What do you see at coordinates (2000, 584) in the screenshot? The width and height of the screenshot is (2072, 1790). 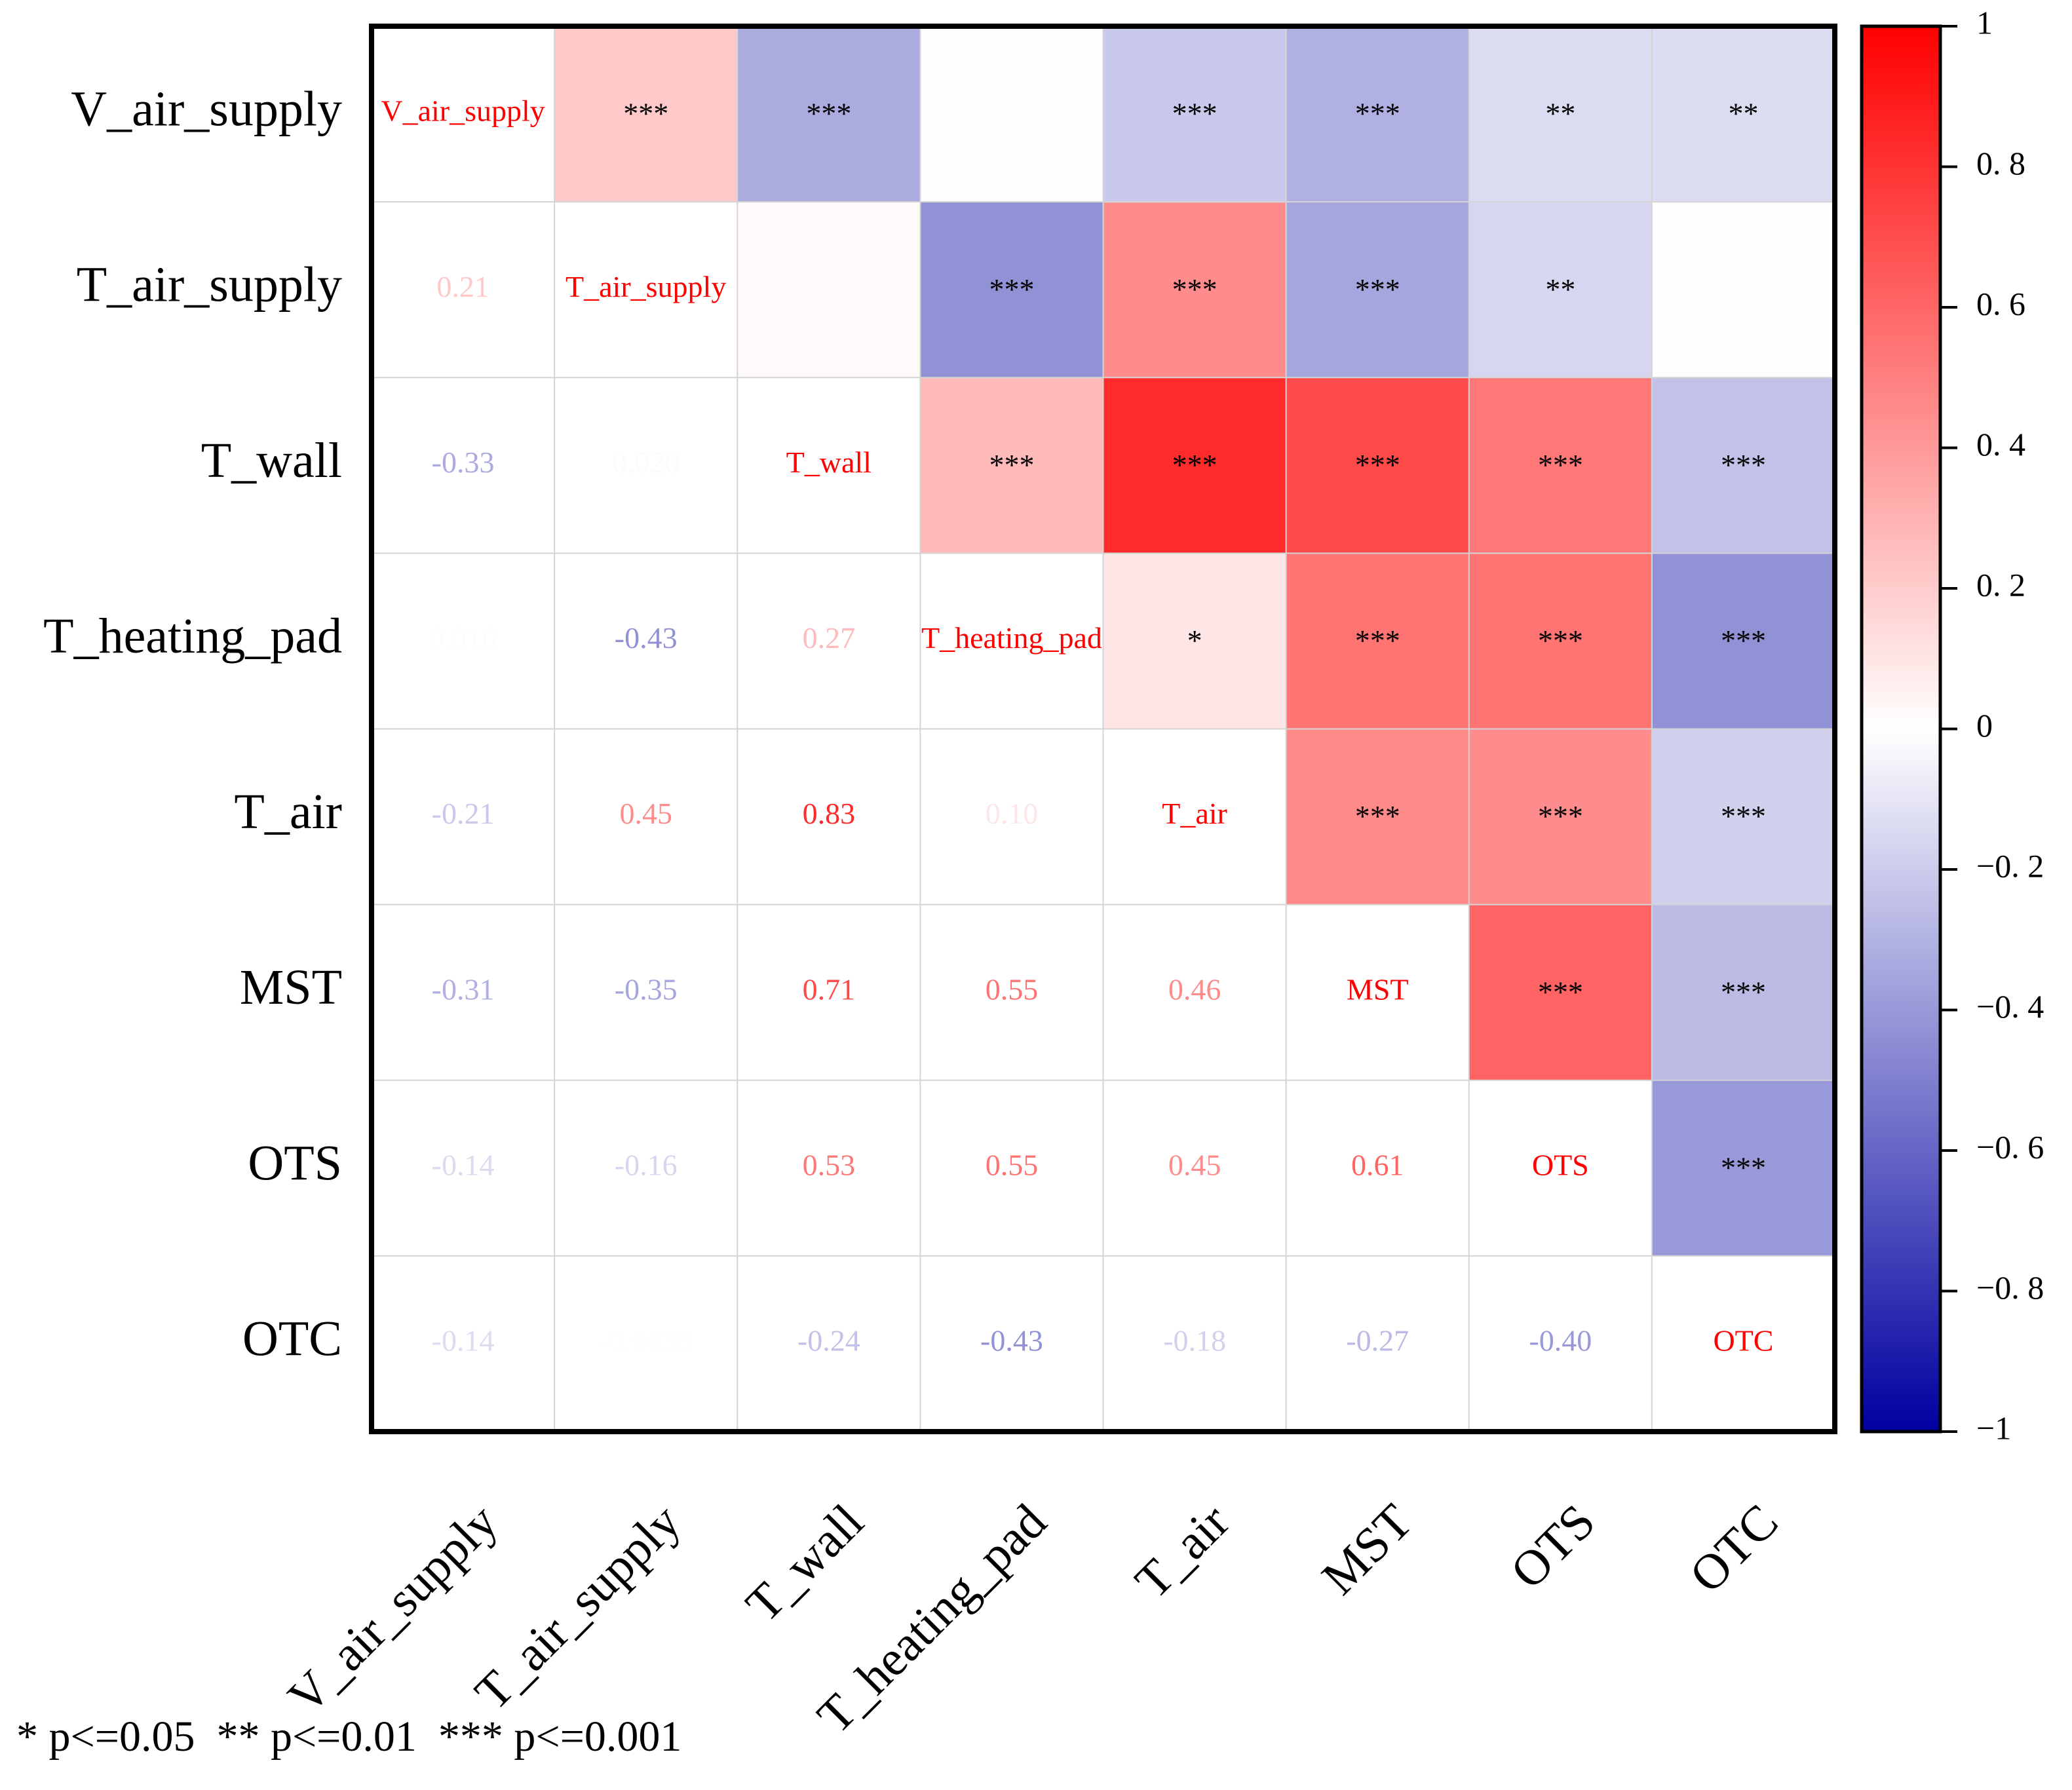 I see `colorbar-tick-label: 0. 2` at bounding box center [2000, 584].